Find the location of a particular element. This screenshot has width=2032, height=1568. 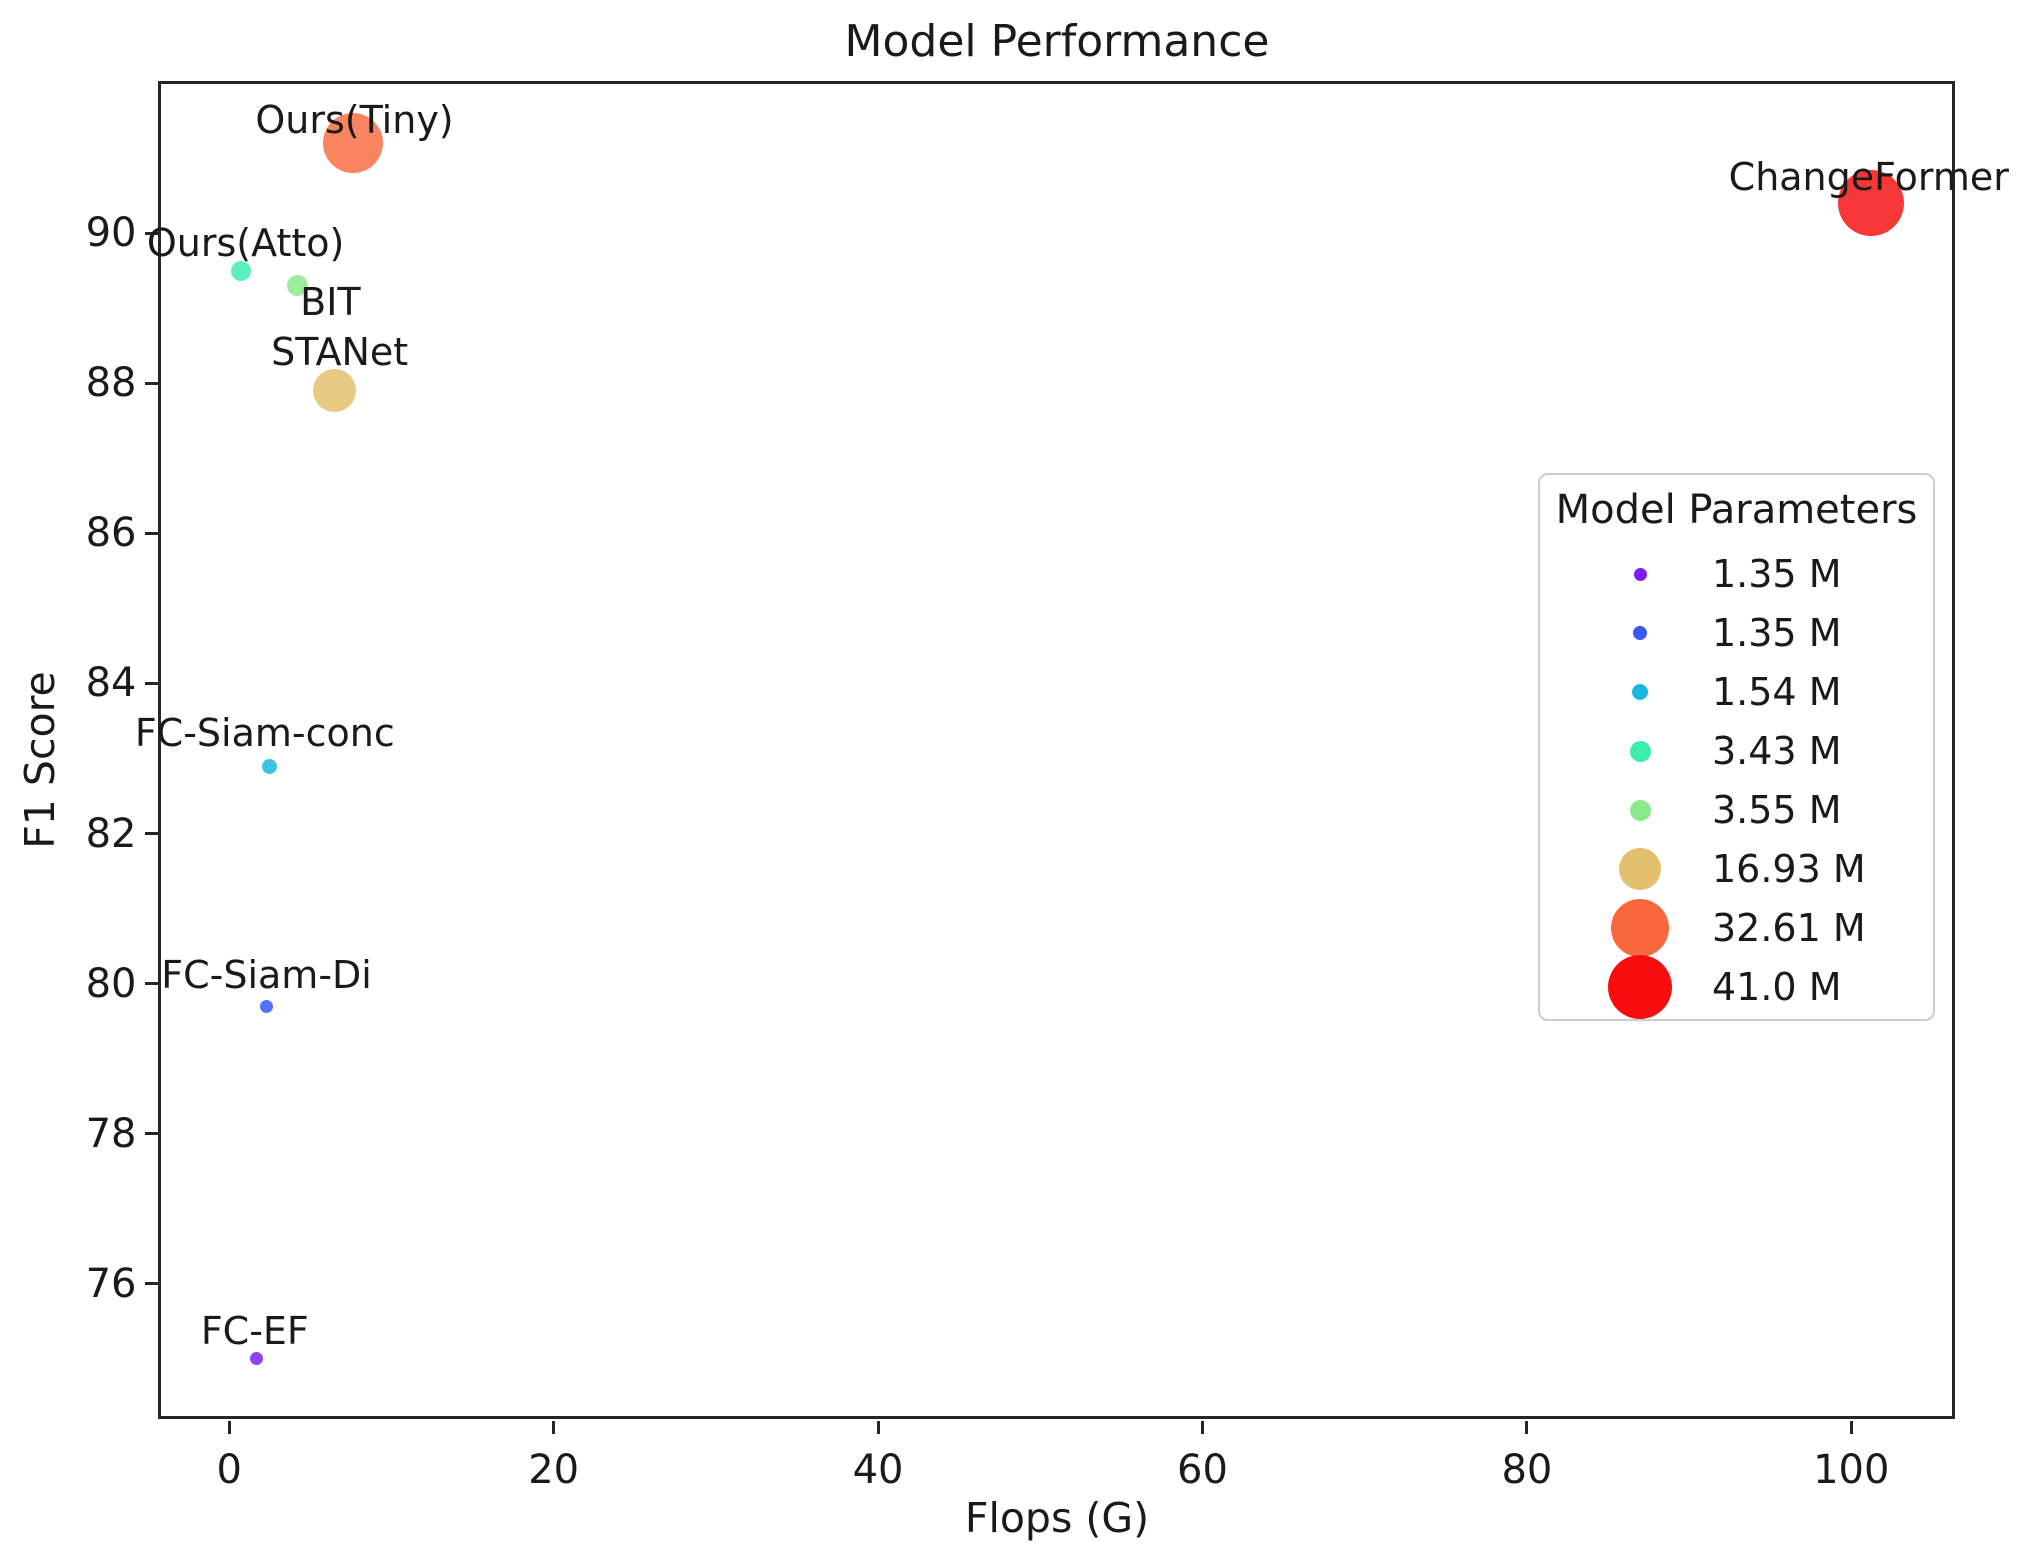

legend-entry-label: 1.54 M is located at coordinates (1777, 692).